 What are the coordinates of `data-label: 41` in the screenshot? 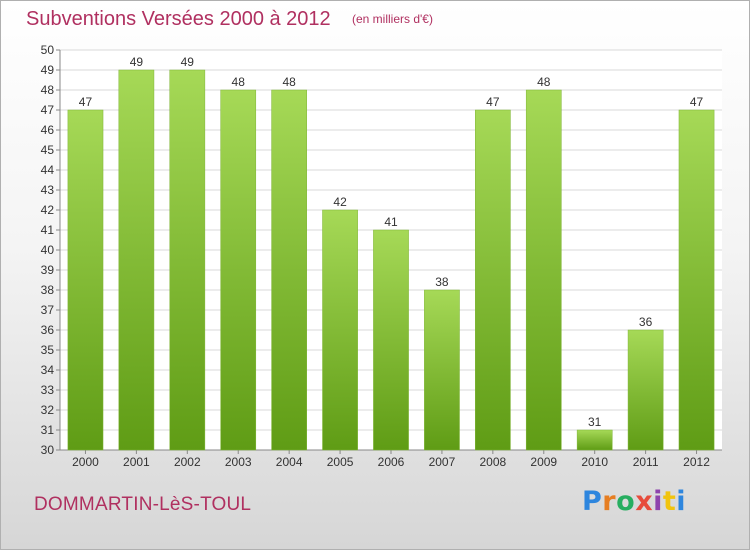 It's located at (391, 222).